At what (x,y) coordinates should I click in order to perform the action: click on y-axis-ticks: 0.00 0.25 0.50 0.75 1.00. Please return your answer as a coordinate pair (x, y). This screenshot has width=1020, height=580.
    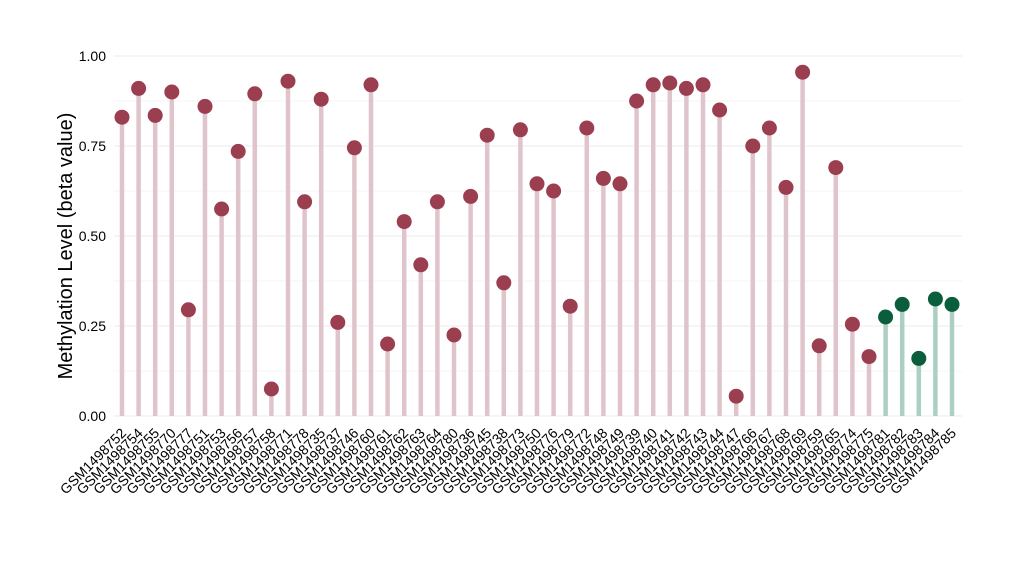
    Looking at the image, I should click on (92, 236).